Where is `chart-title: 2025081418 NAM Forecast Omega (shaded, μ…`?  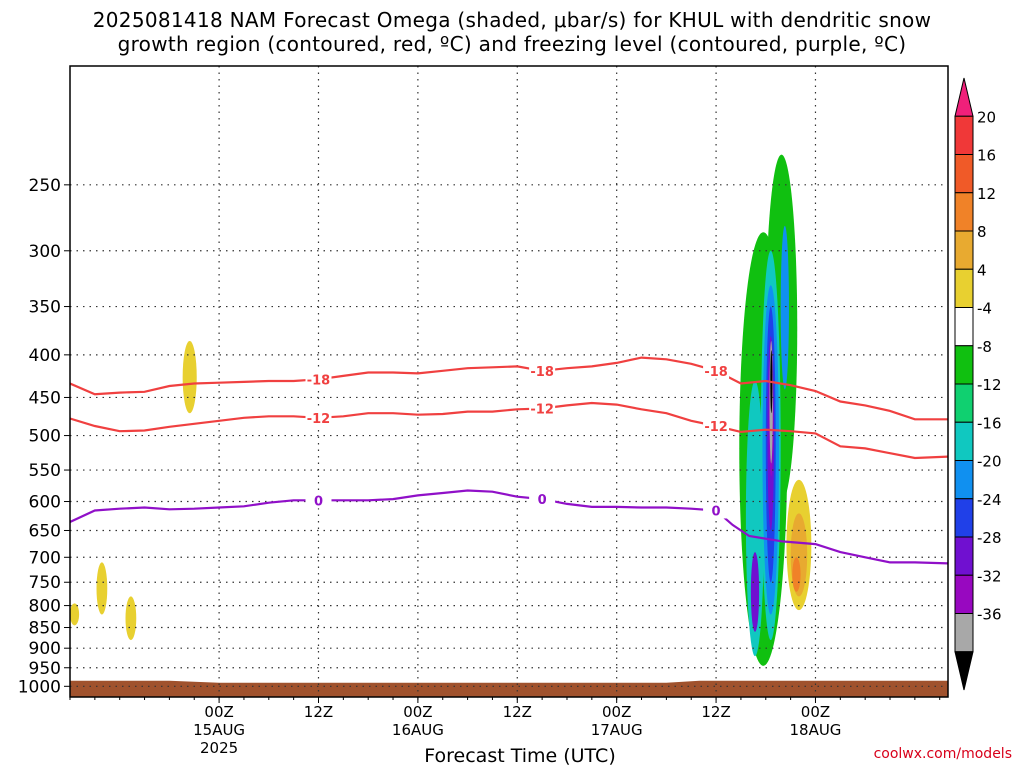 chart-title: 2025081418 NAM Forecast Omega (shaded, μ… is located at coordinates (512, 32).